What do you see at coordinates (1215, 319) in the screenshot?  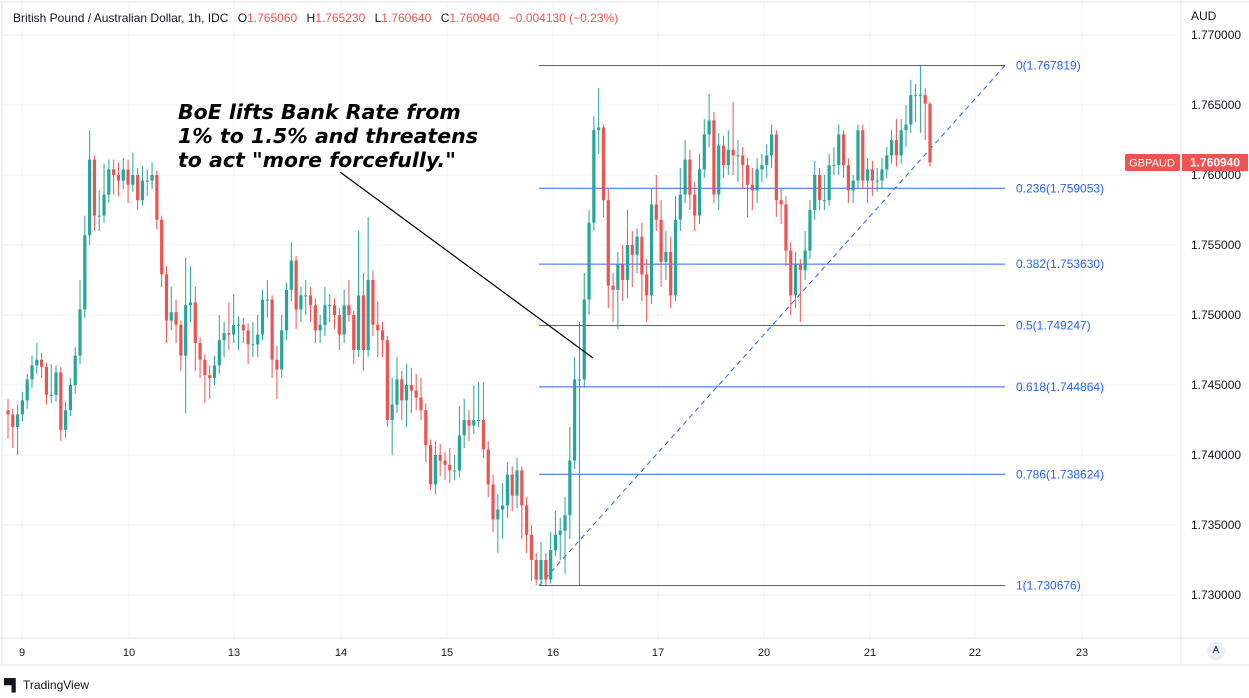 I see `price-axis` at bounding box center [1215, 319].